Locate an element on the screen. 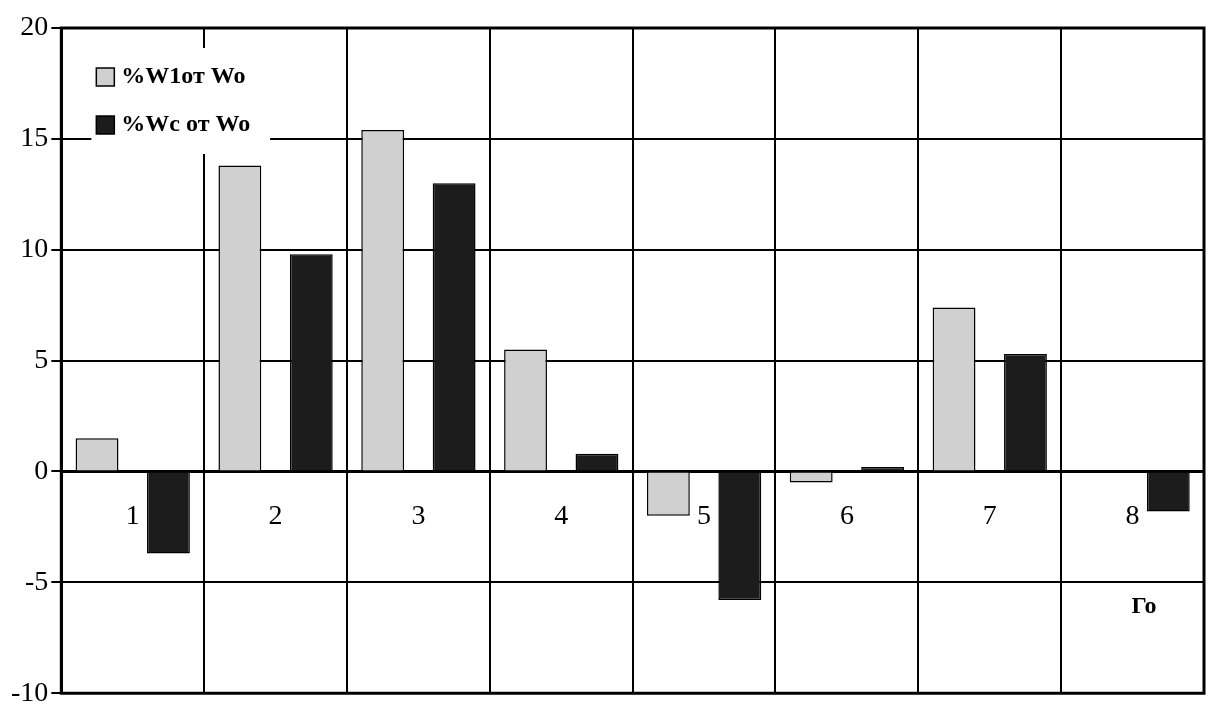  y-tick-label: -10 is located at coordinates (30, 691).